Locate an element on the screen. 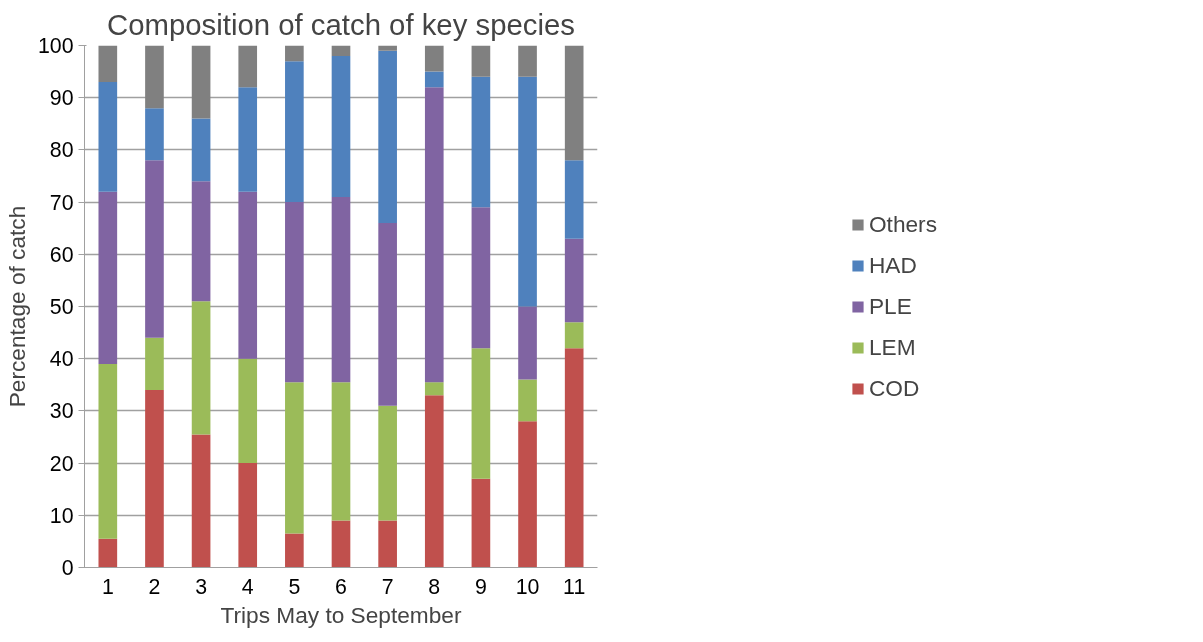 This screenshot has height=642, width=1203. y-tick-label: 10 is located at coordinates (61, 515).